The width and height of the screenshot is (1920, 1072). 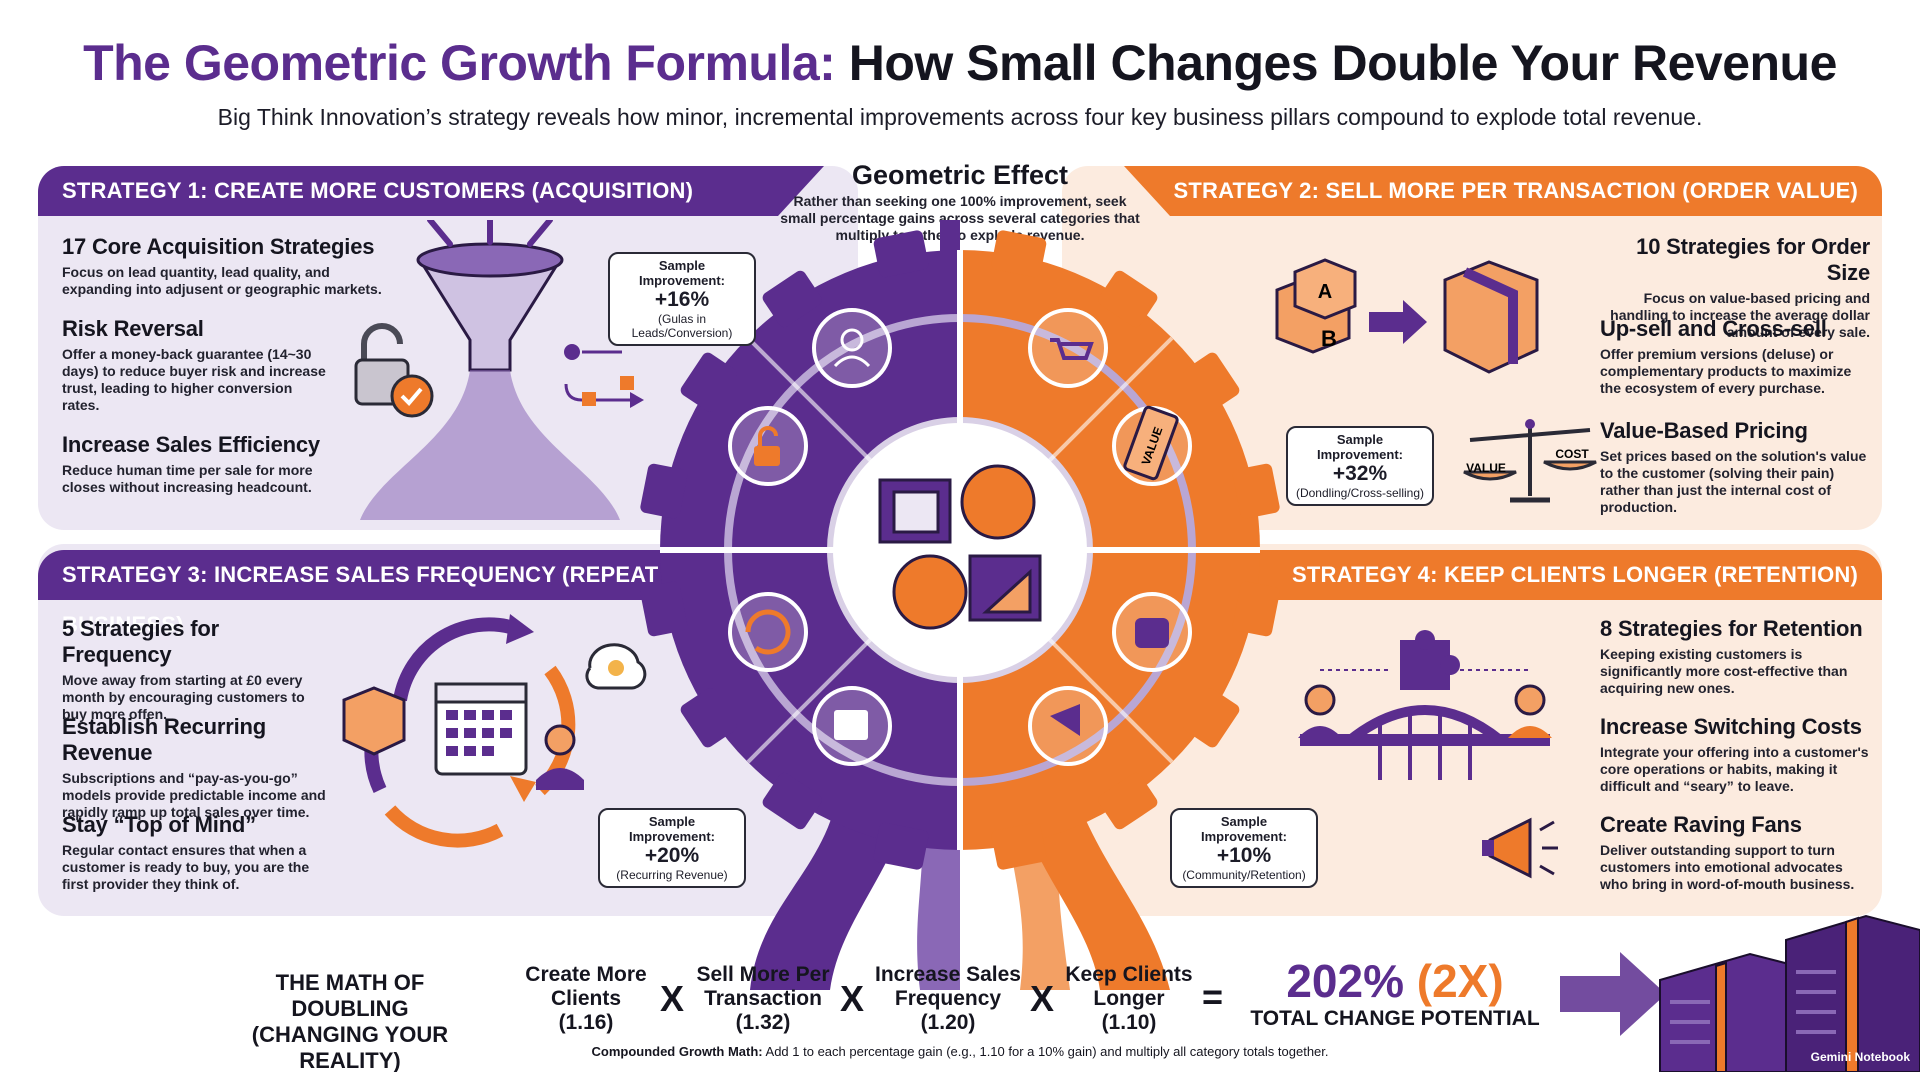 I want to click on s2-item-2-title: Up-sell and Cross-sell, so click(x=1713, y=328).